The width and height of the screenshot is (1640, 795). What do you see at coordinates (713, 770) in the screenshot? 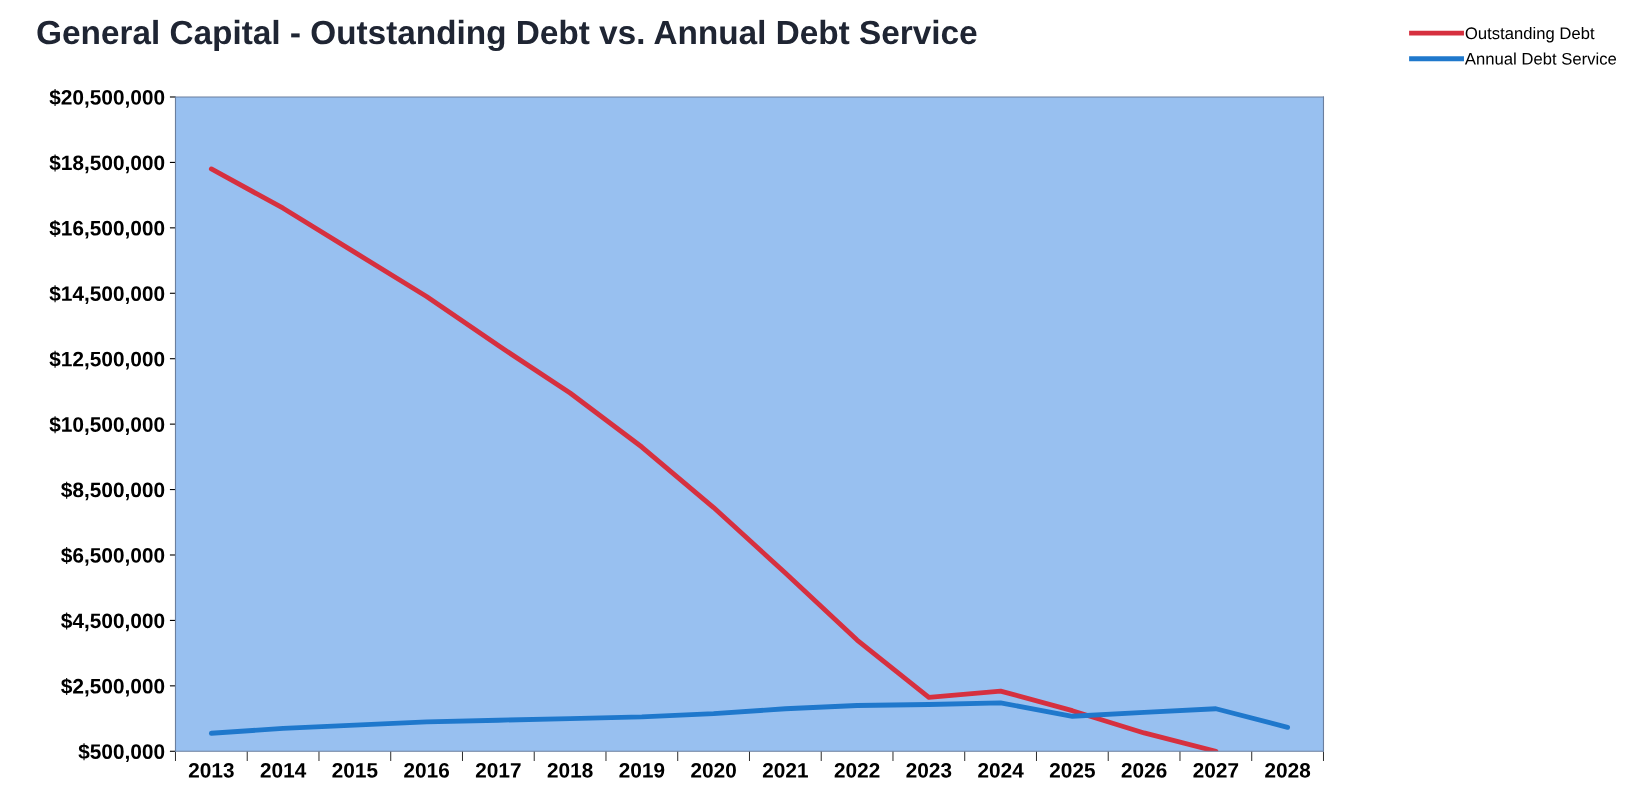
I see `x-tick-label: 2020` at bounding box center [713, 770].